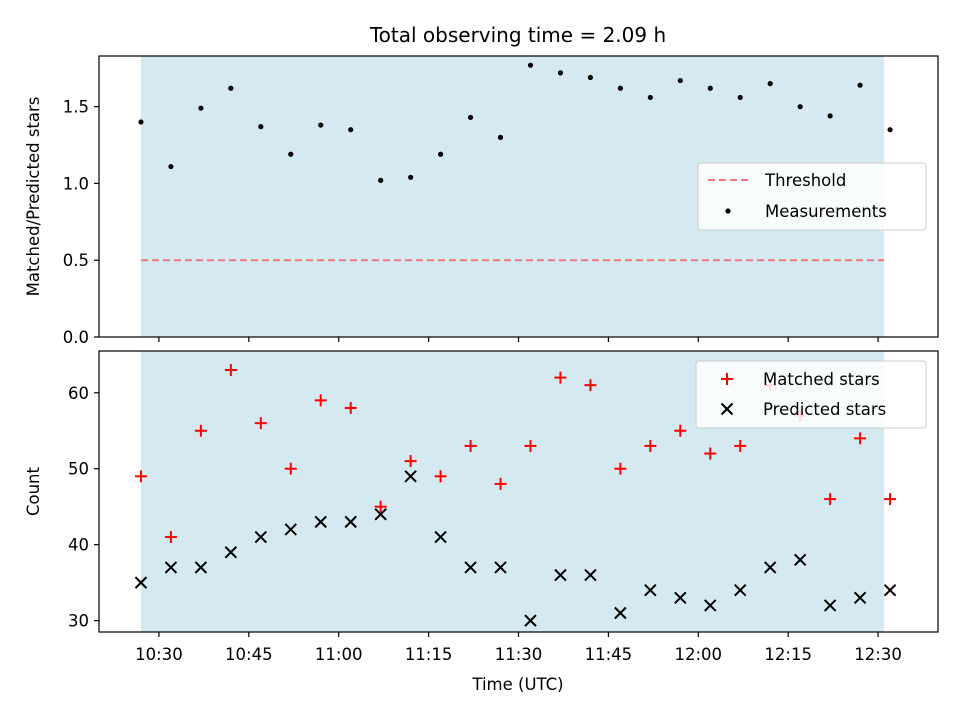 The image size is (960, 720). I want to click on bottom-y-tick-label: 30, so click(78, 621).